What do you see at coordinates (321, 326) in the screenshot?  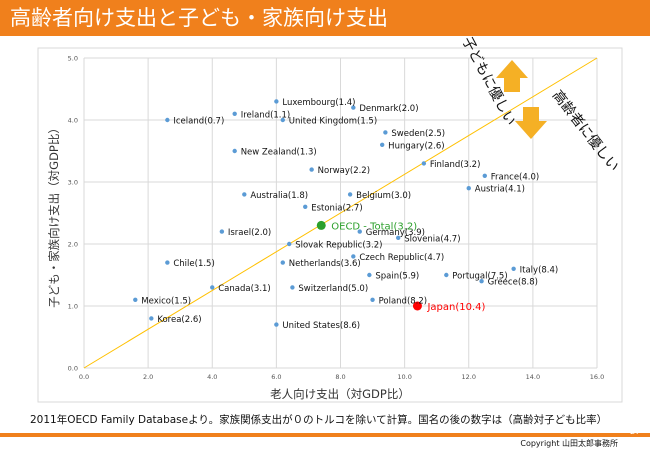 I see `point-label: United States(8.6)` at bounding box center [321, 326].